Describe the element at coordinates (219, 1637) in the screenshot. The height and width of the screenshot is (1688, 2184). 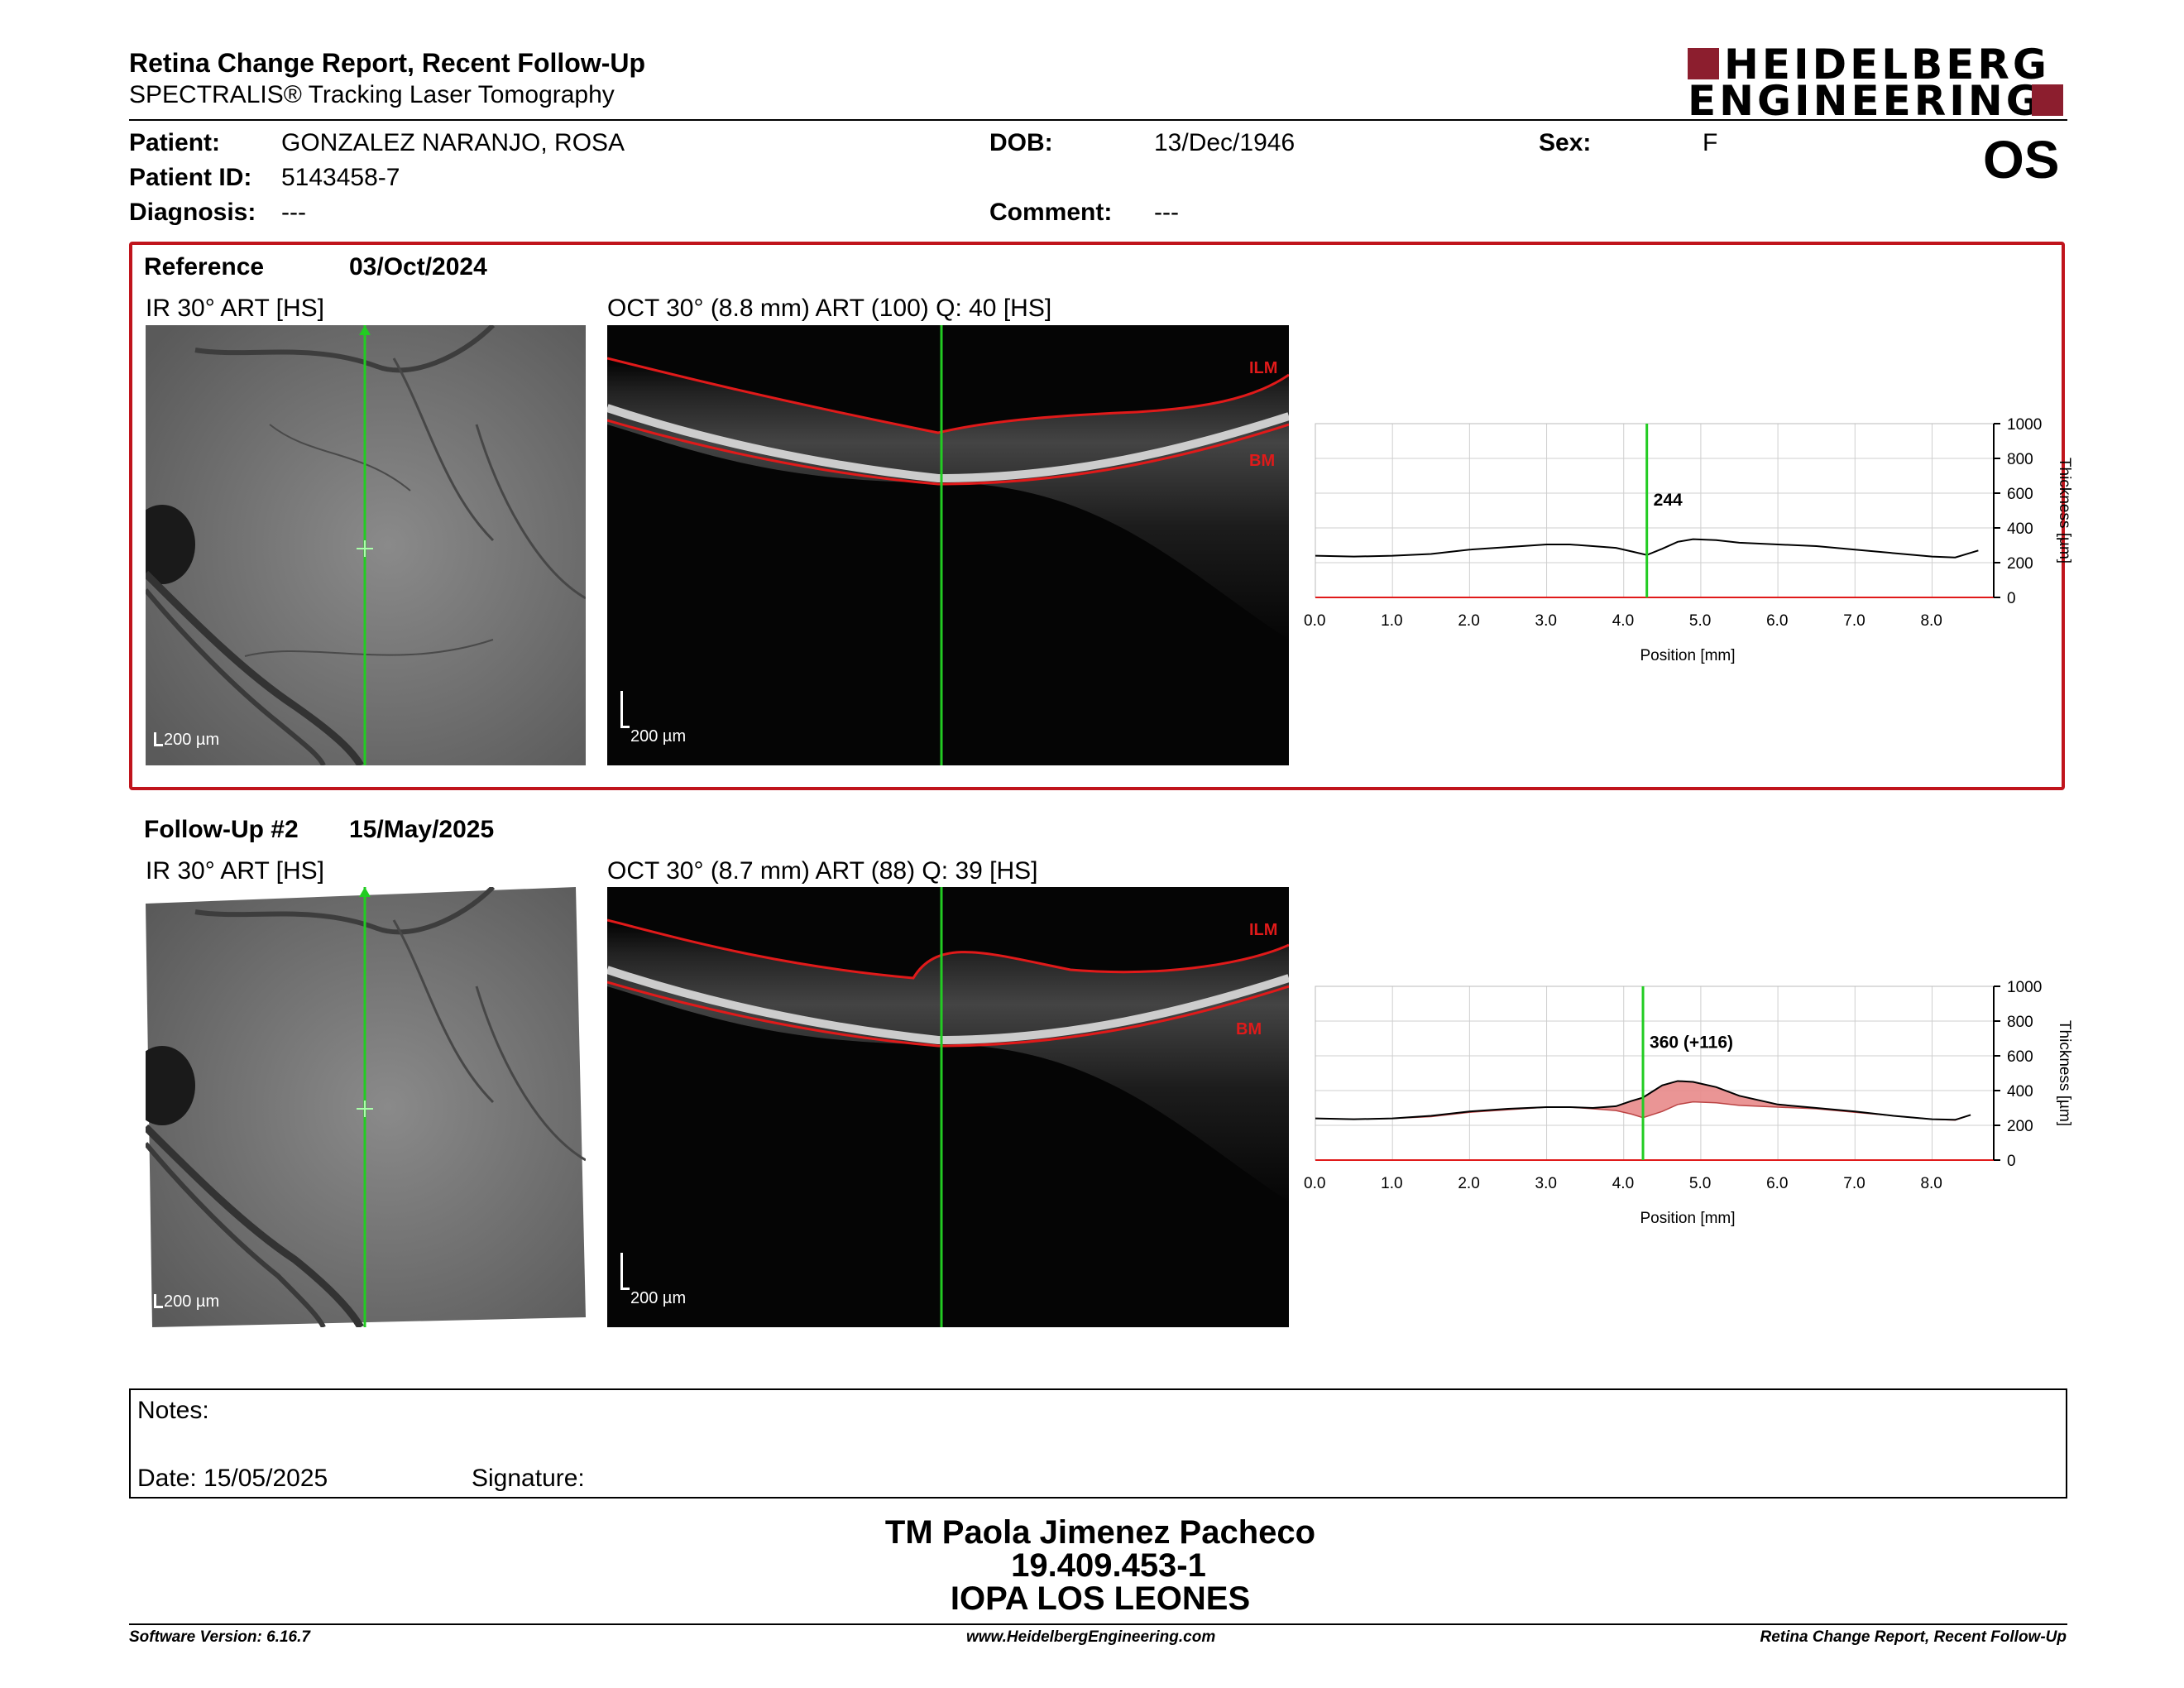
I see `software-version: Software Version: 6.16.7` at that location.